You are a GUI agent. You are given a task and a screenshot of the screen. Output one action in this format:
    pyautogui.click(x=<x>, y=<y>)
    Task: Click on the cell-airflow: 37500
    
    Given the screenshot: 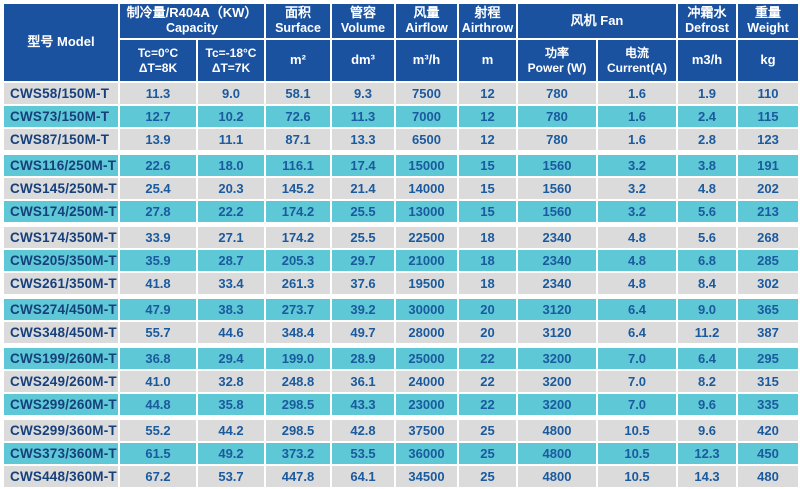 What is the action you would take?
    pyautogui.click(x=426, y=429)
    